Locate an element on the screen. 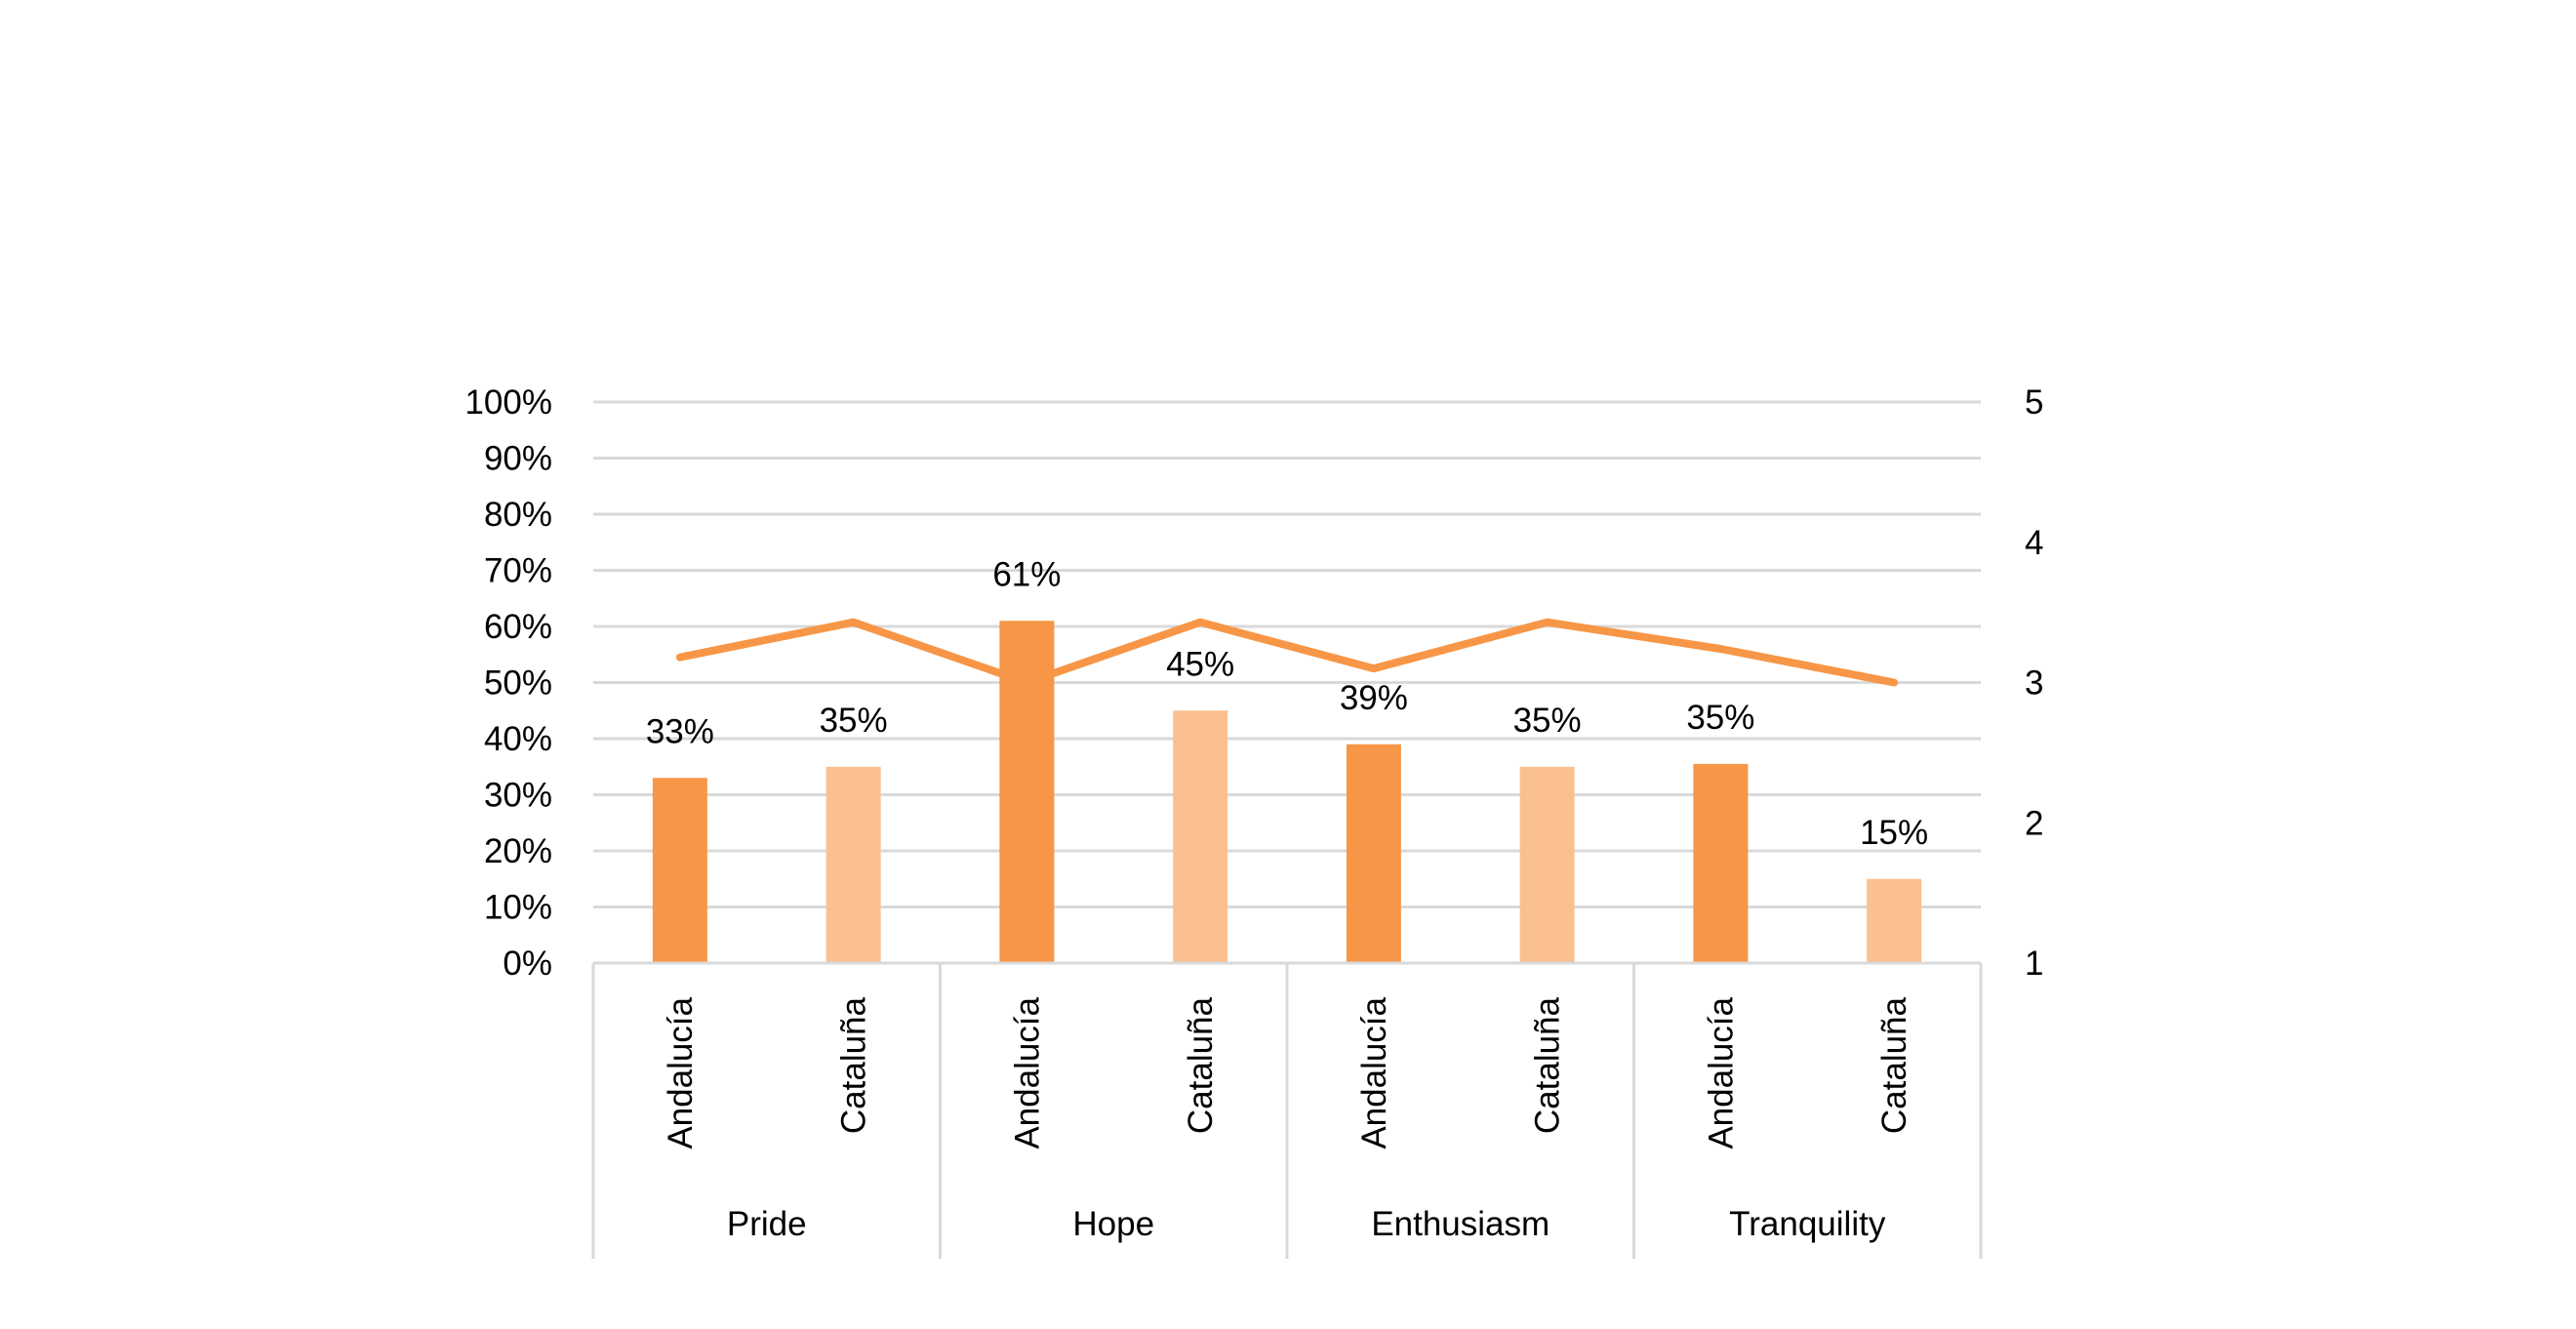  y-tick-label-primary: 10% is located at coordinates (518, 908).